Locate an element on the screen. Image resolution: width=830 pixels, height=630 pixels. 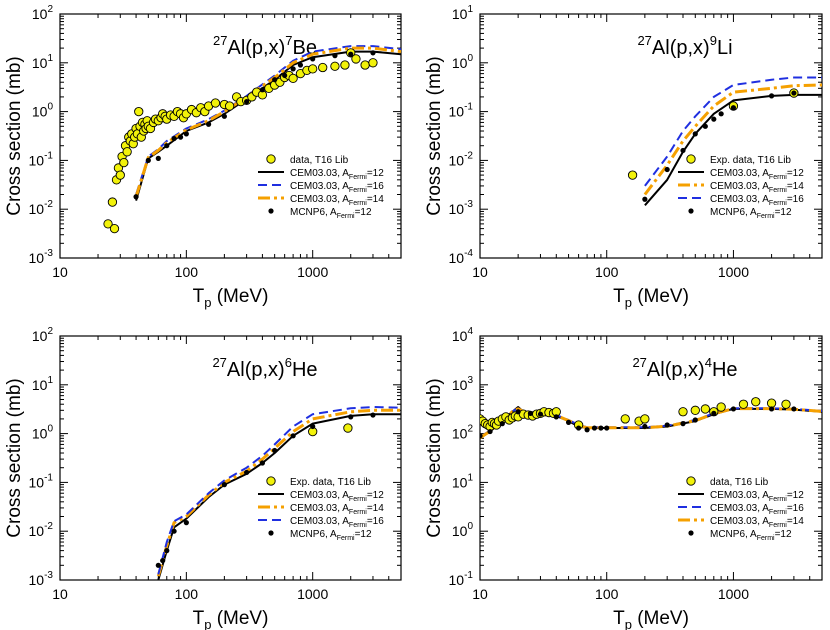
series-line-cem-a16 is located at coordinates (733, 131).